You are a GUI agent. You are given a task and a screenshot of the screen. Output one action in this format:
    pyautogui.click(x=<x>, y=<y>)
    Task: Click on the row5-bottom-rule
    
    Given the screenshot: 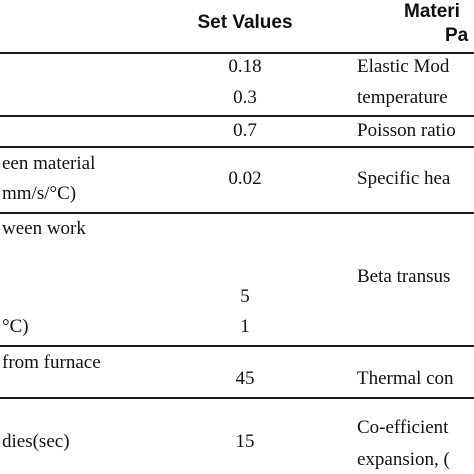 What is the action you would take?
    pyautogui.click(x=237, y=398)
    